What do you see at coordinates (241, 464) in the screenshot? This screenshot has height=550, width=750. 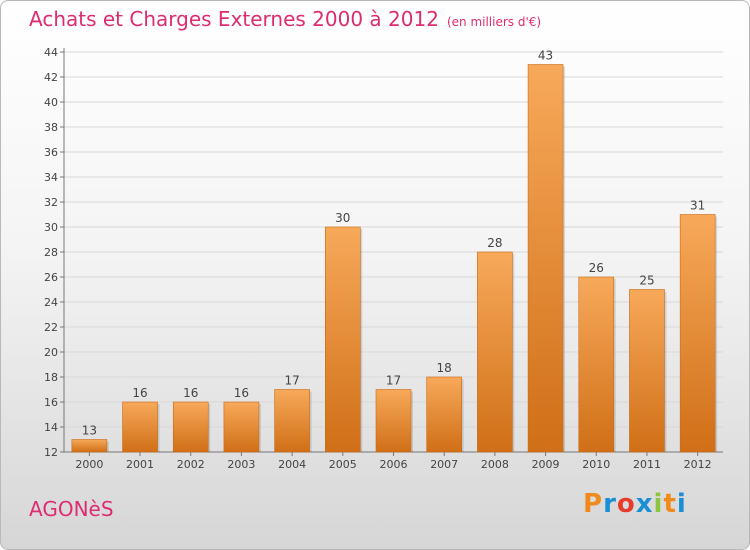 I see `x-tick-label: 2003` at bounding box center [241, 464].